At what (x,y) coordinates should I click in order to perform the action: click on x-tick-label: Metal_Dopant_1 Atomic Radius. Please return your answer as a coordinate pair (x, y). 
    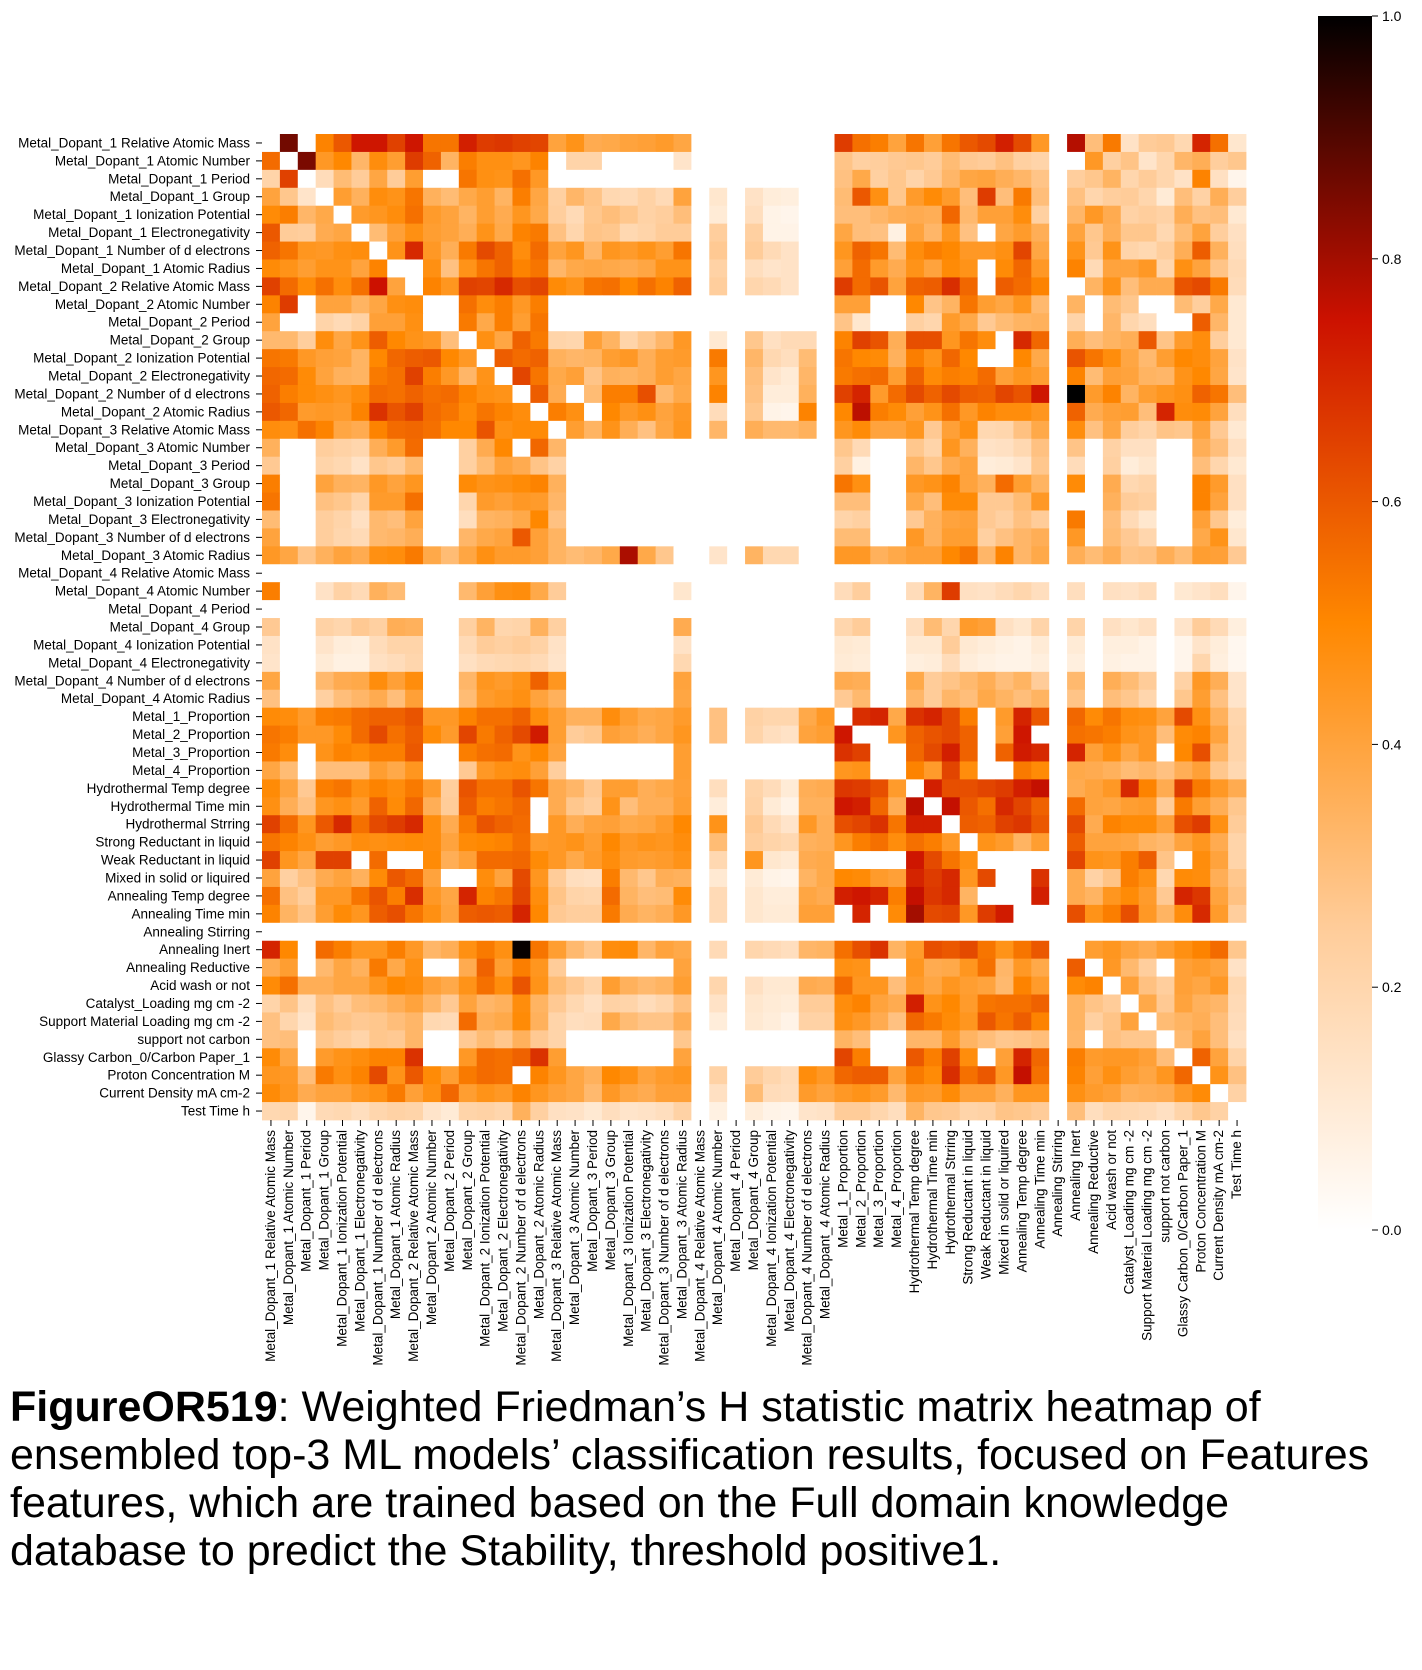
    Looking at the image, I should click on (395, 1224).